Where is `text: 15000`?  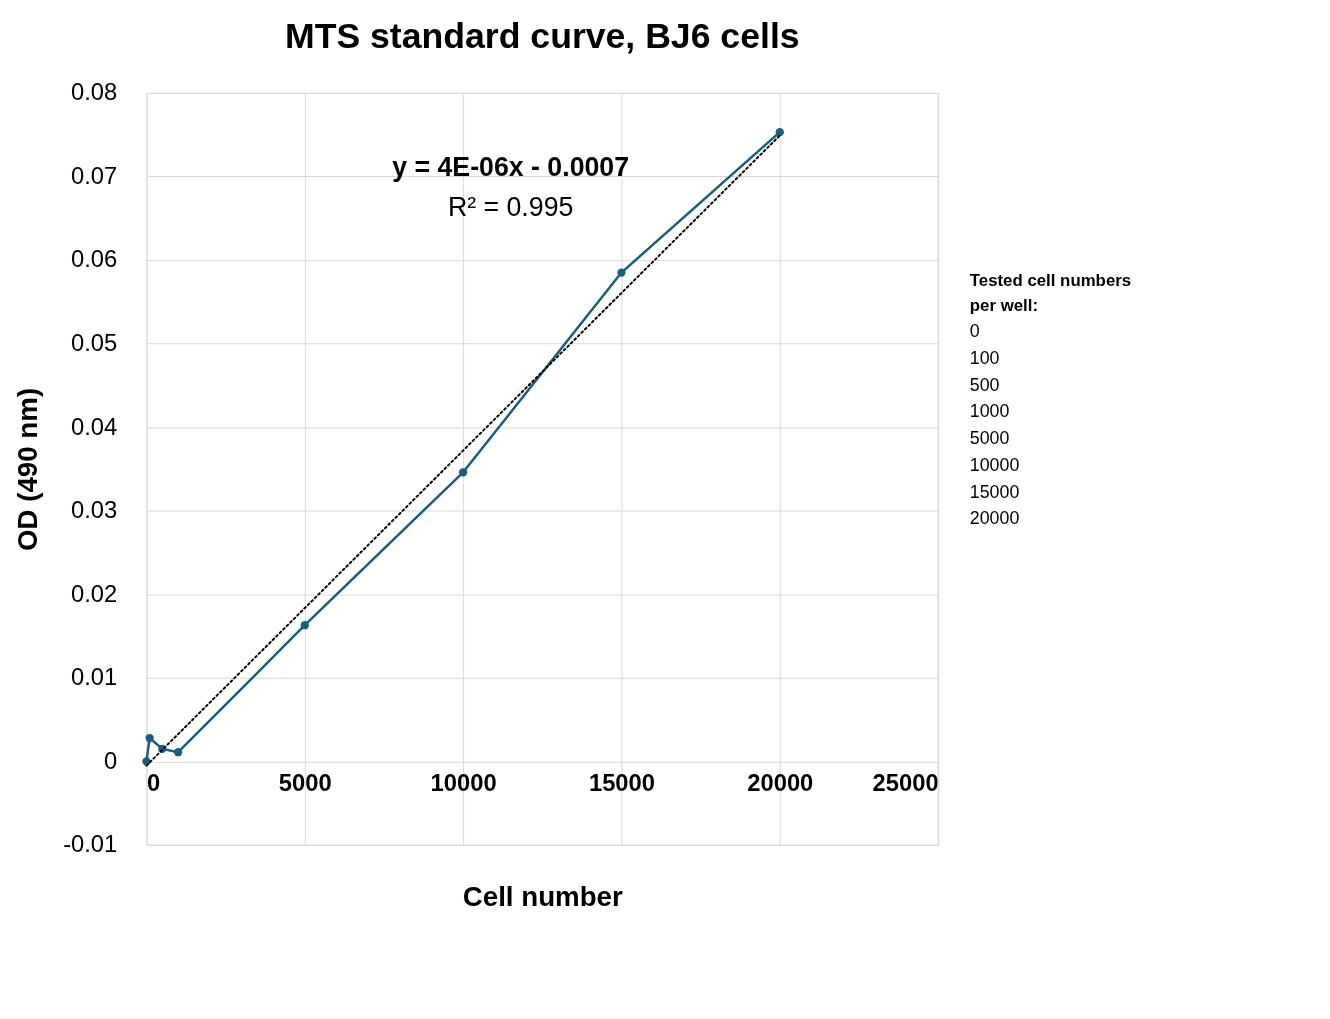
text: 15000 is located at coordinates (994, 491).